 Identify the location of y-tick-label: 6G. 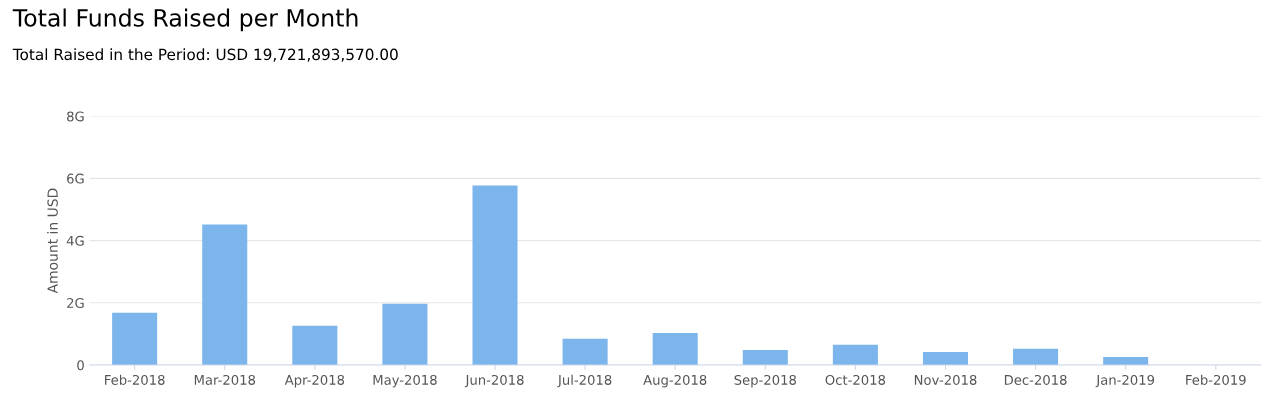
(75, 178).